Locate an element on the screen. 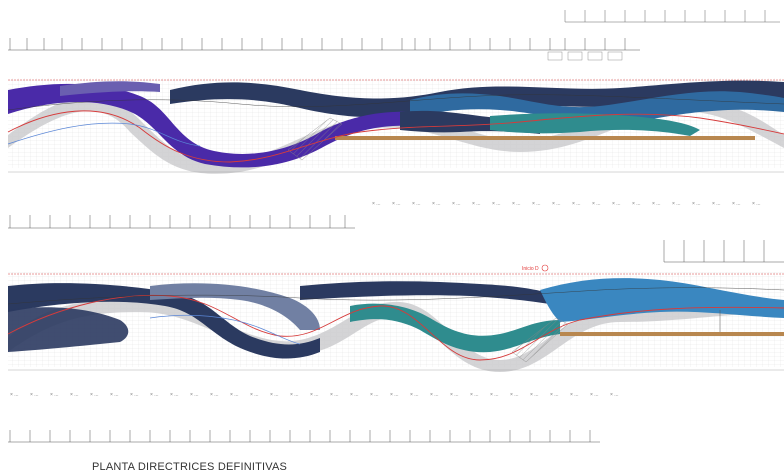  start-marker: Inicio D is located at coordinates (535, 268).